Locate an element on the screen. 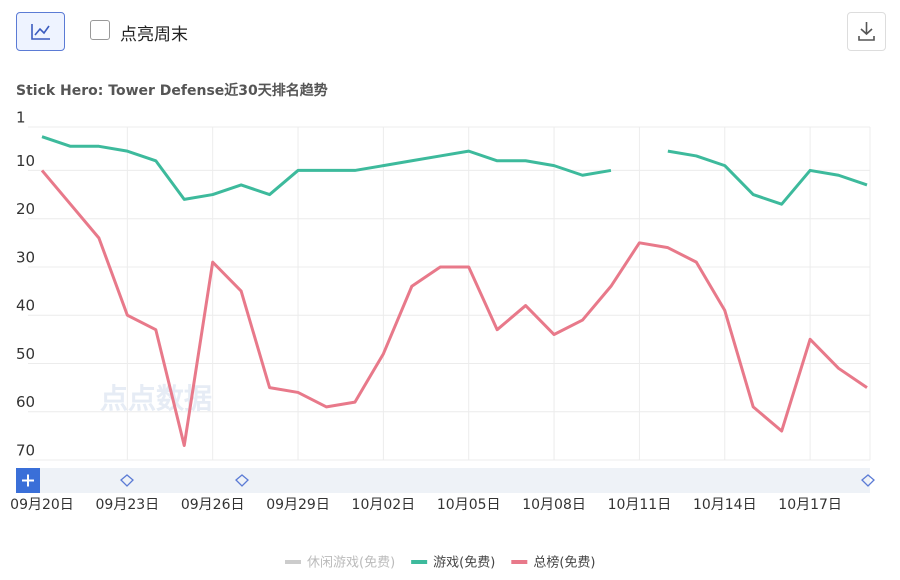  legend-label: 游戏(免费) is located at coordinates (464, 563).